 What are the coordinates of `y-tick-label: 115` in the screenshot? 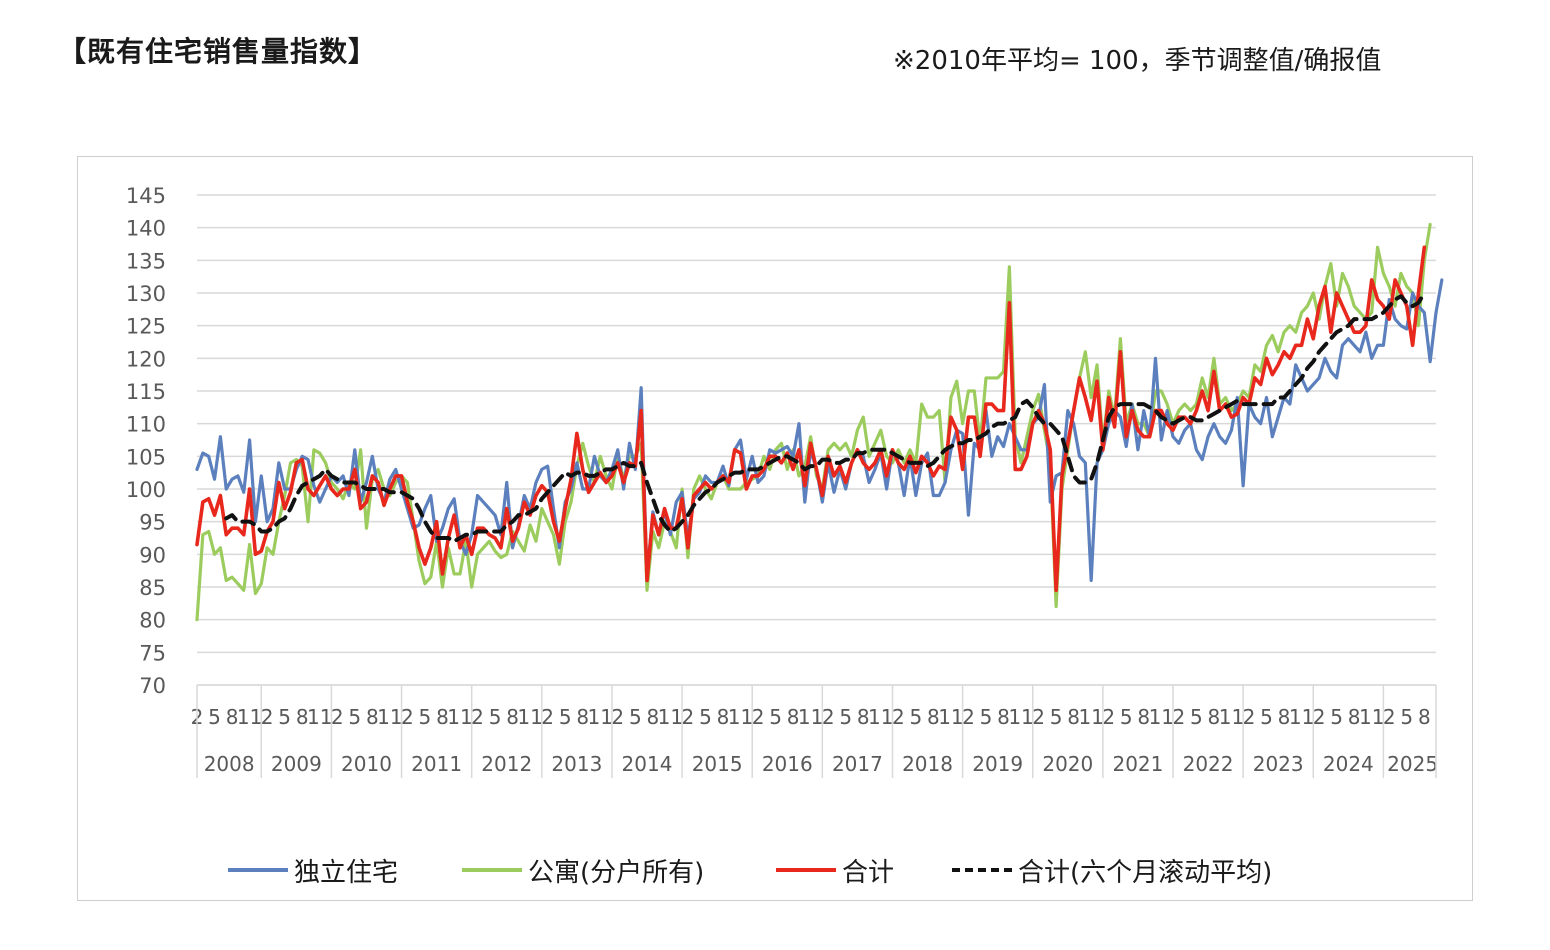 It's located at (146, 392).